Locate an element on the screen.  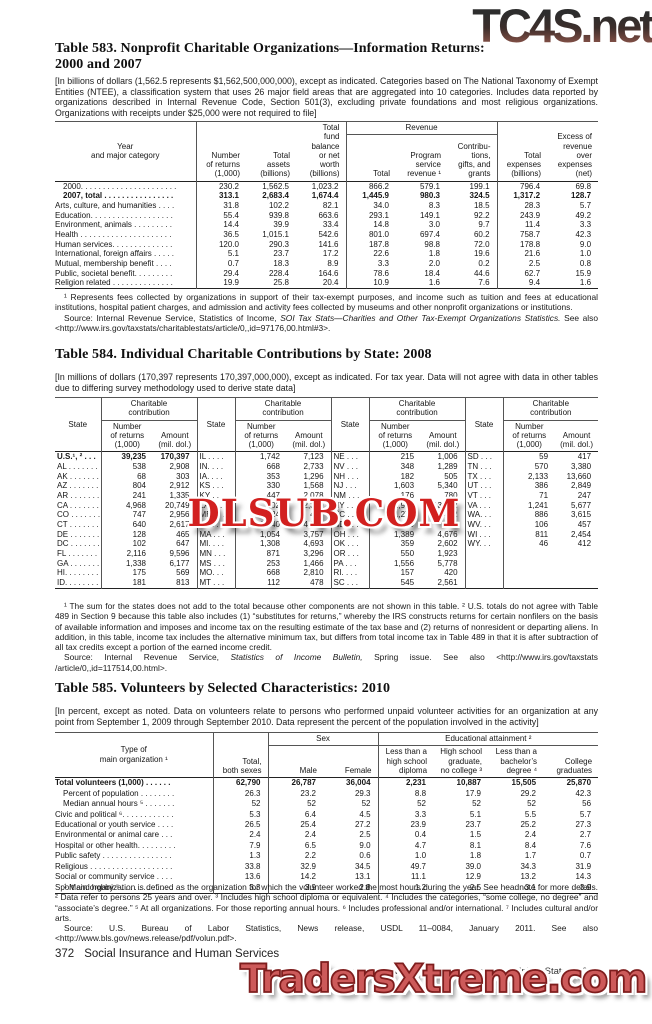
state-label: MT . . . is located at coordinates (216, 583).